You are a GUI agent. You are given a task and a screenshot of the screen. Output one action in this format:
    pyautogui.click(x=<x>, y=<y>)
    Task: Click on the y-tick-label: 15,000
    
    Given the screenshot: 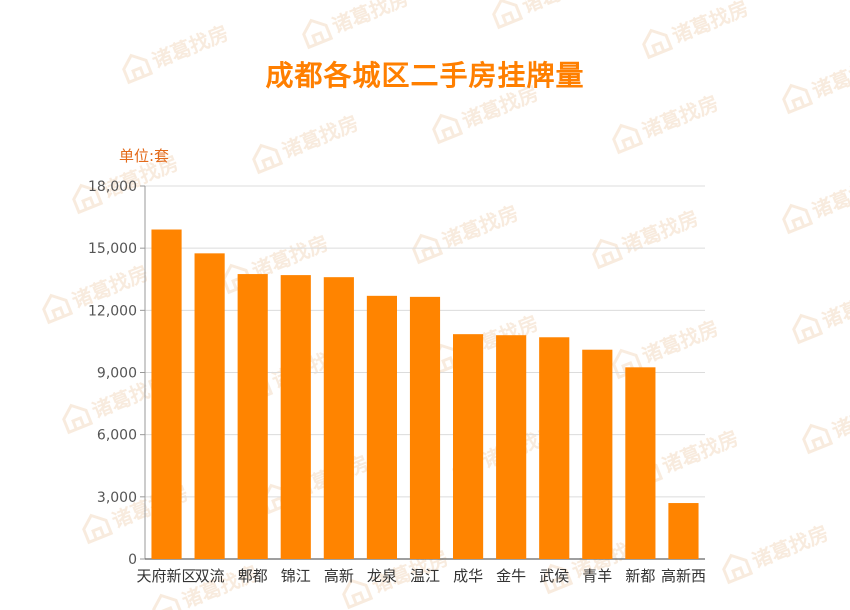 What is the action you would take?
    pyautogui.click(x=112, y=249)
    